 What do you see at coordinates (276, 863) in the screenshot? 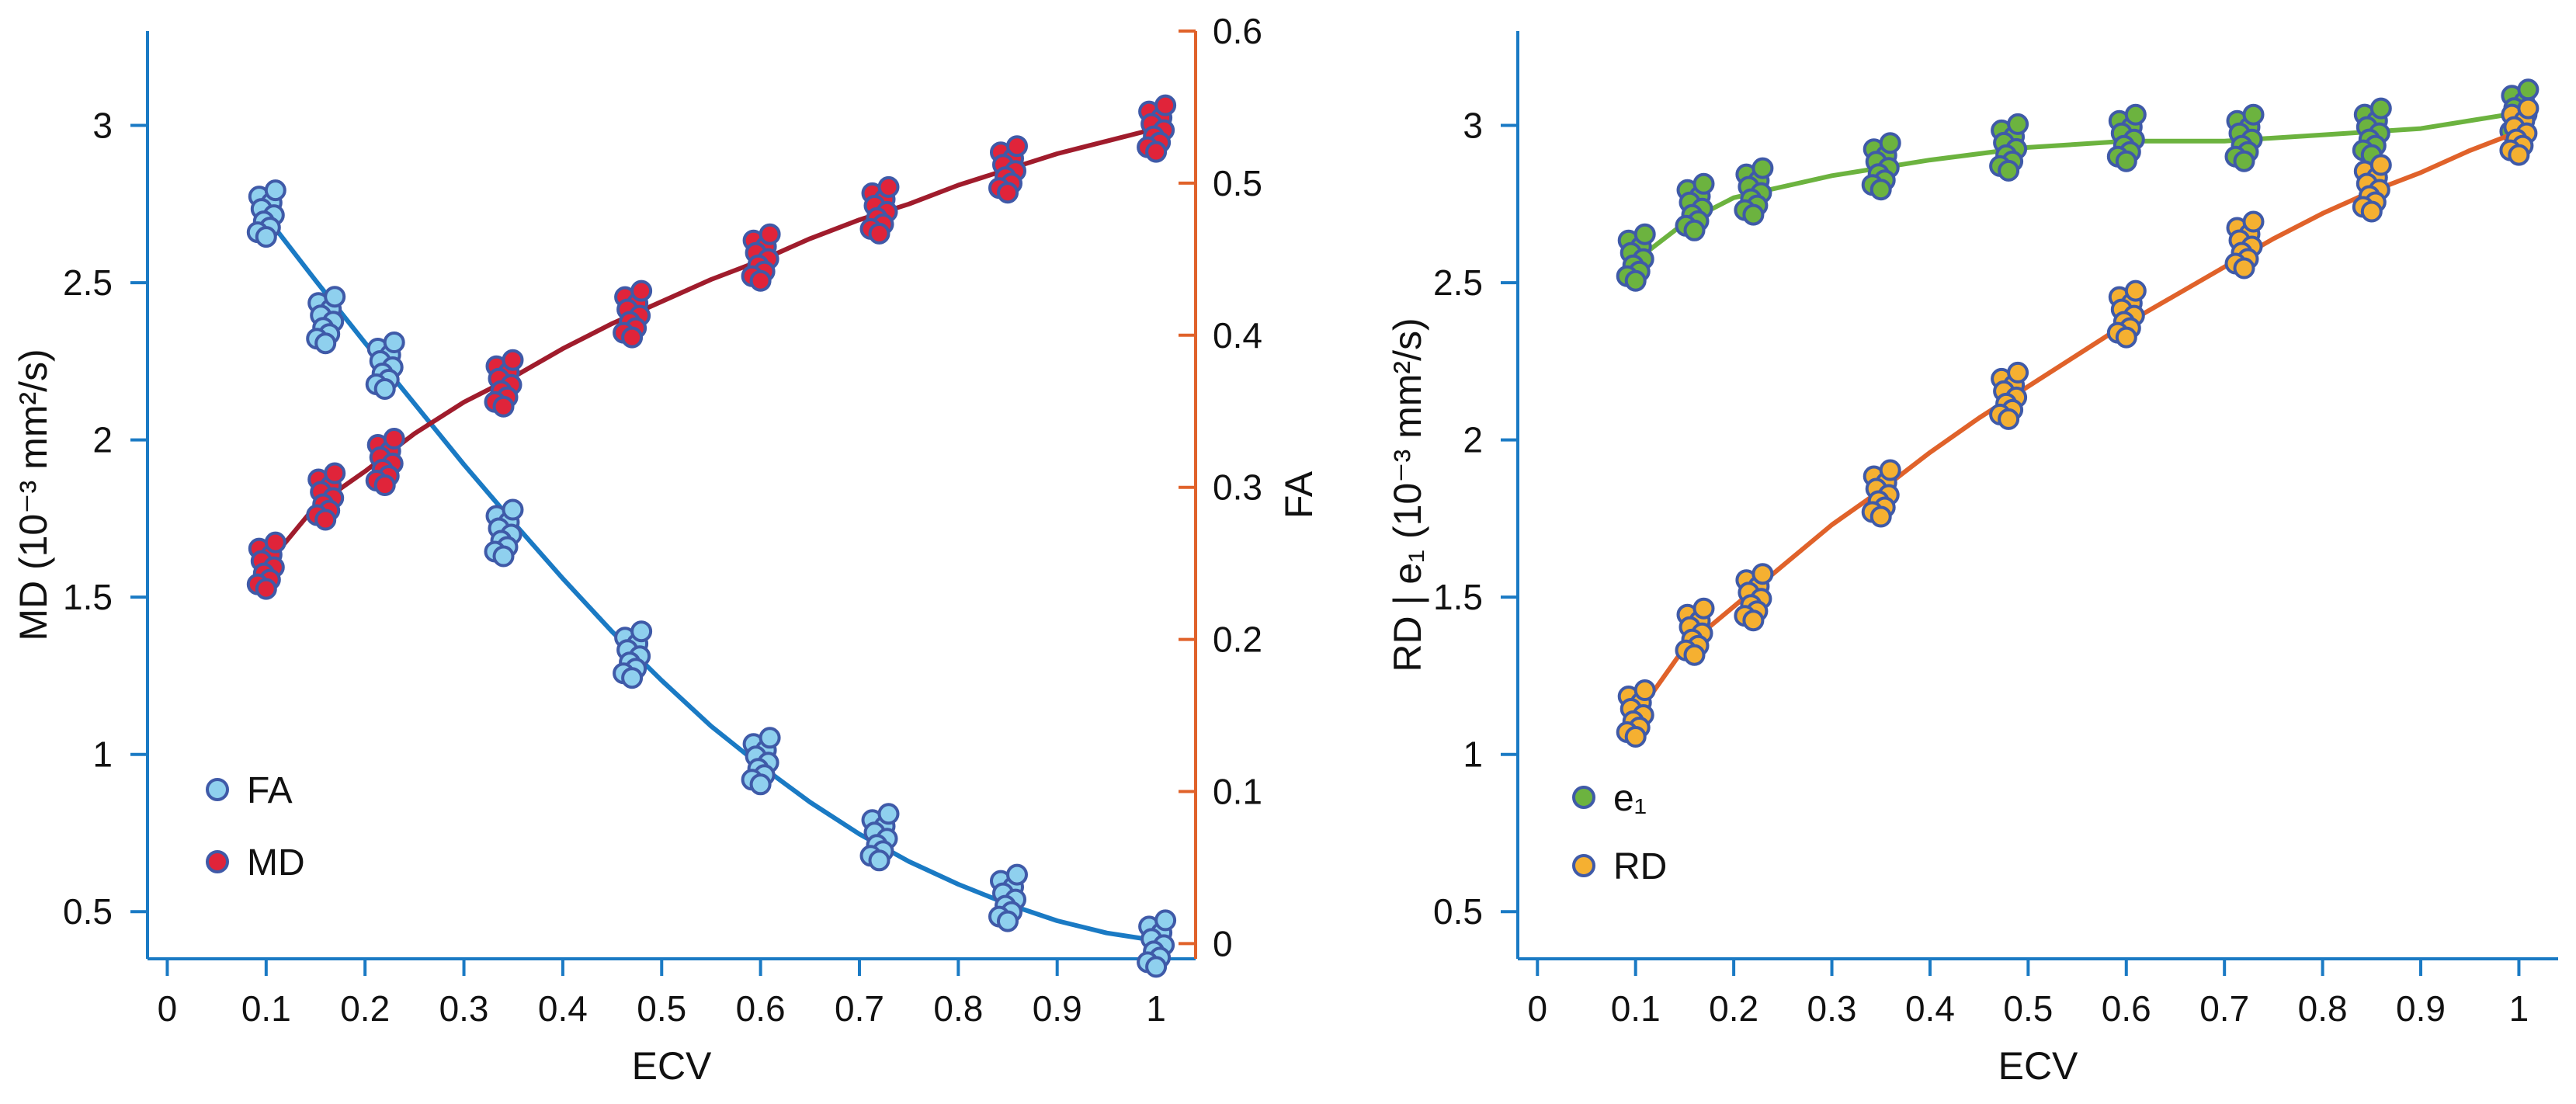
I see `legend-label-md: MD` at bounding box center [276, 863].